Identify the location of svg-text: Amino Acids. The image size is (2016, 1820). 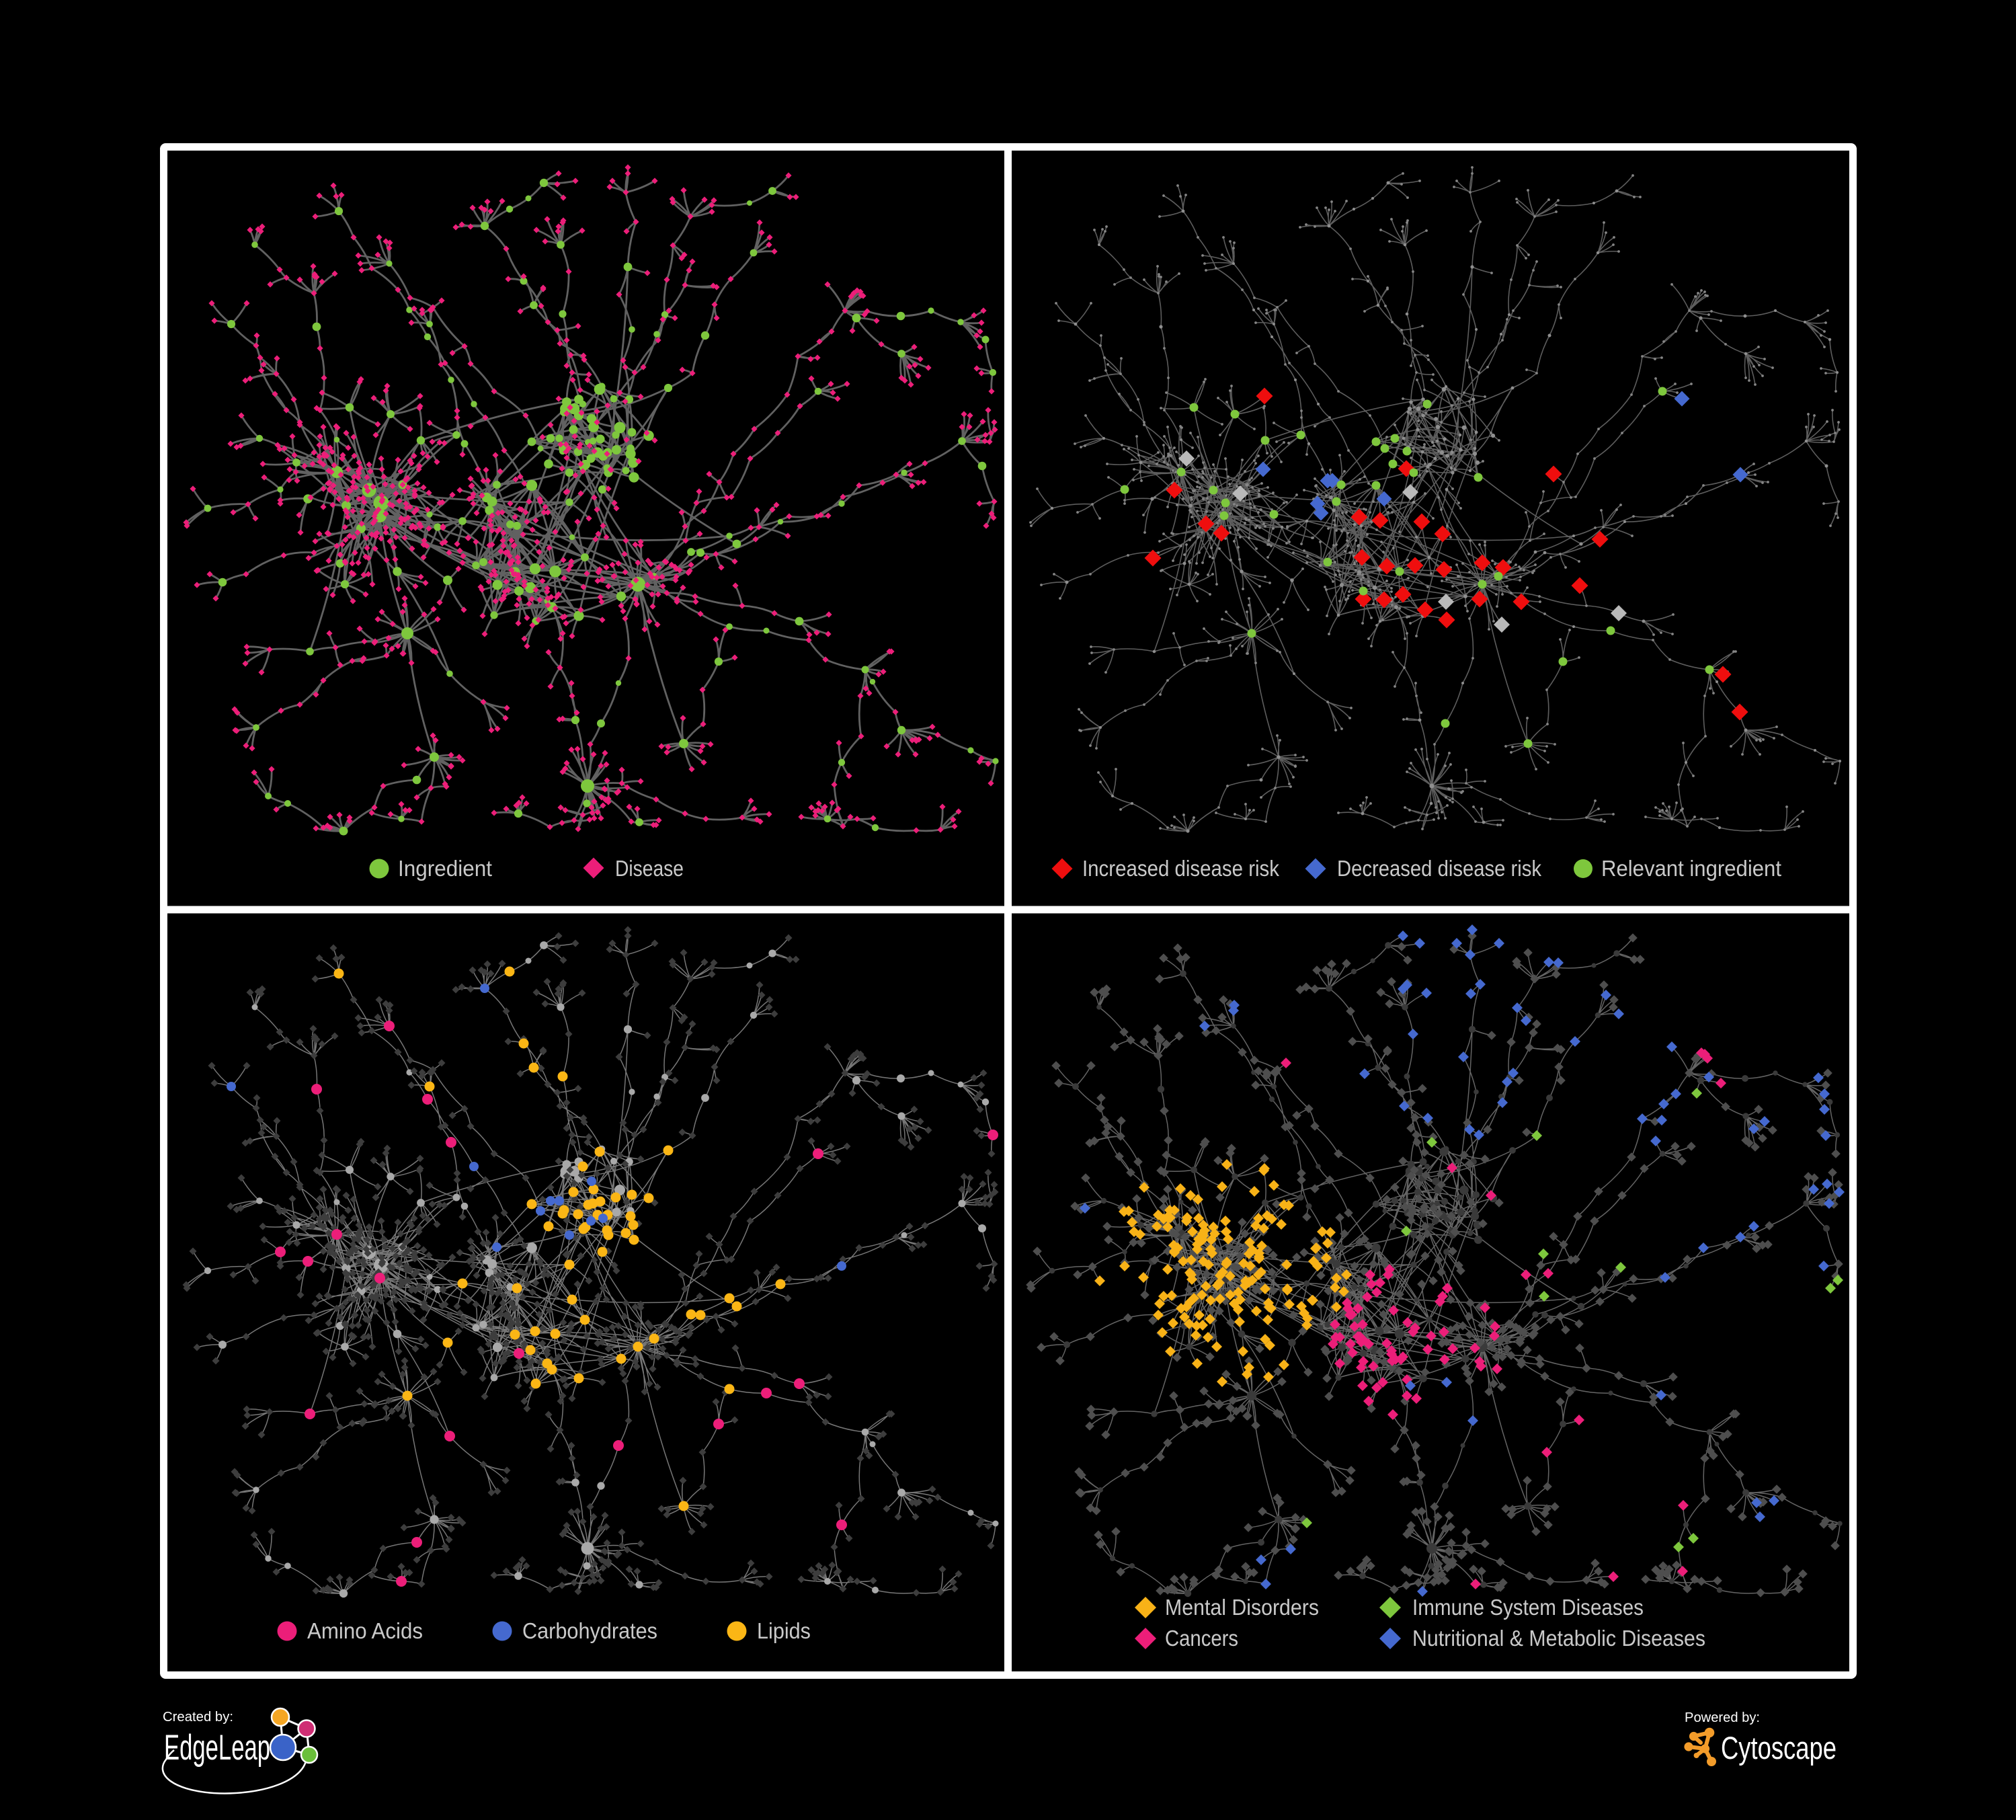
(365, 1630).